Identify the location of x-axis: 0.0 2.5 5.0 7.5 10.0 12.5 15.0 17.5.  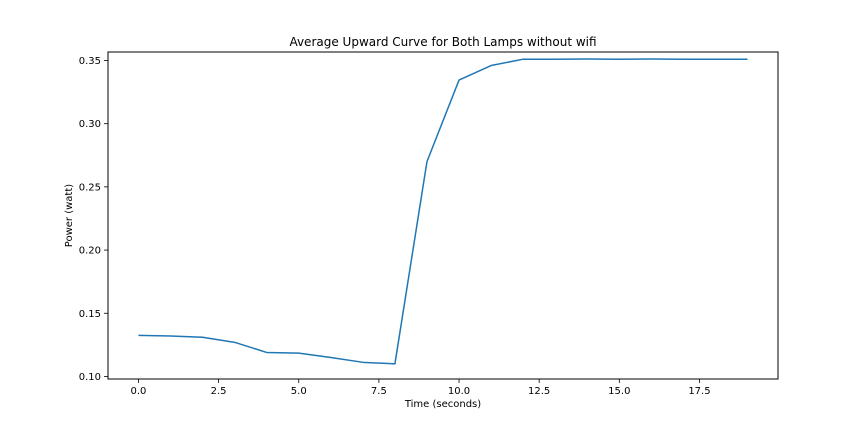
(421, 388).